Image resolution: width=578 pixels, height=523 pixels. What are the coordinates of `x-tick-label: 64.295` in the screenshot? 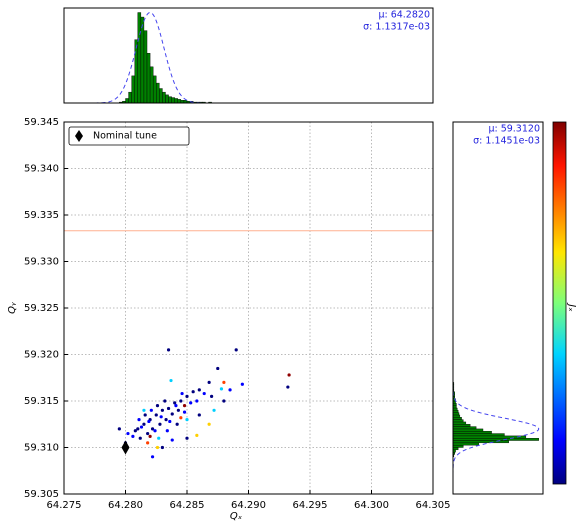 It's located at (310, 505).